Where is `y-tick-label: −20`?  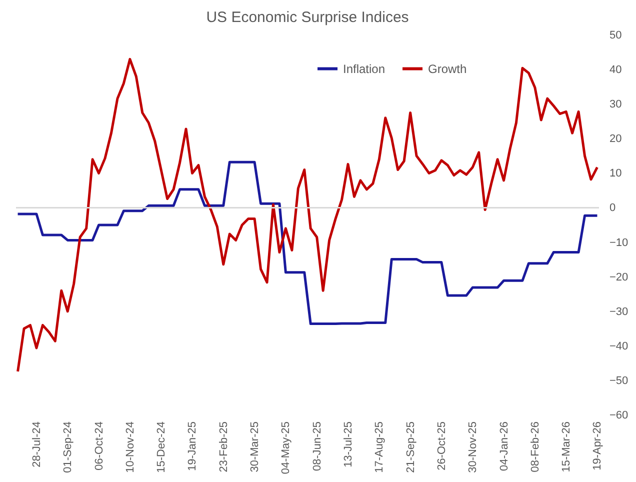
y-tick-label: −20 is located at coordinates (619, 277).